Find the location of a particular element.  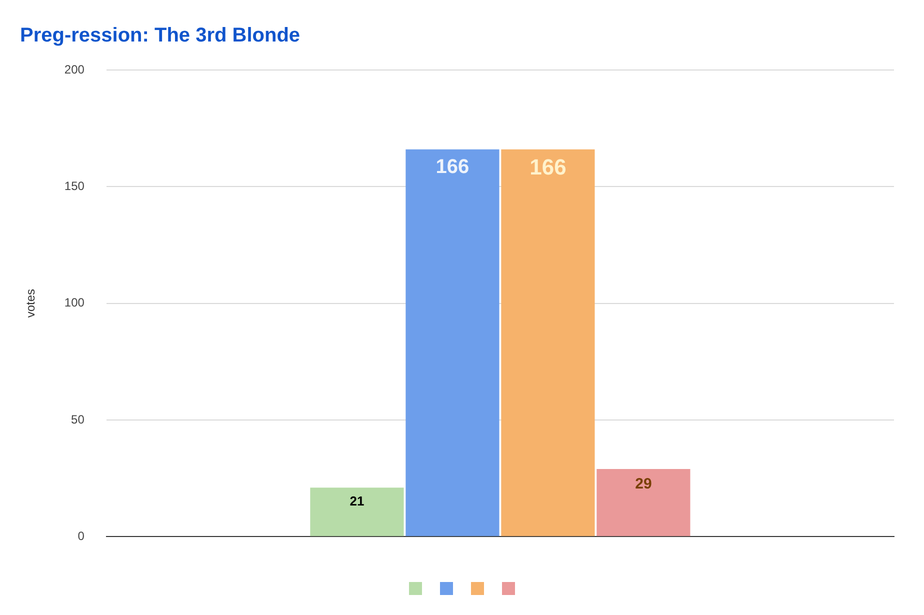

y-tick-label: 200 is located at coordinates (74, 69).